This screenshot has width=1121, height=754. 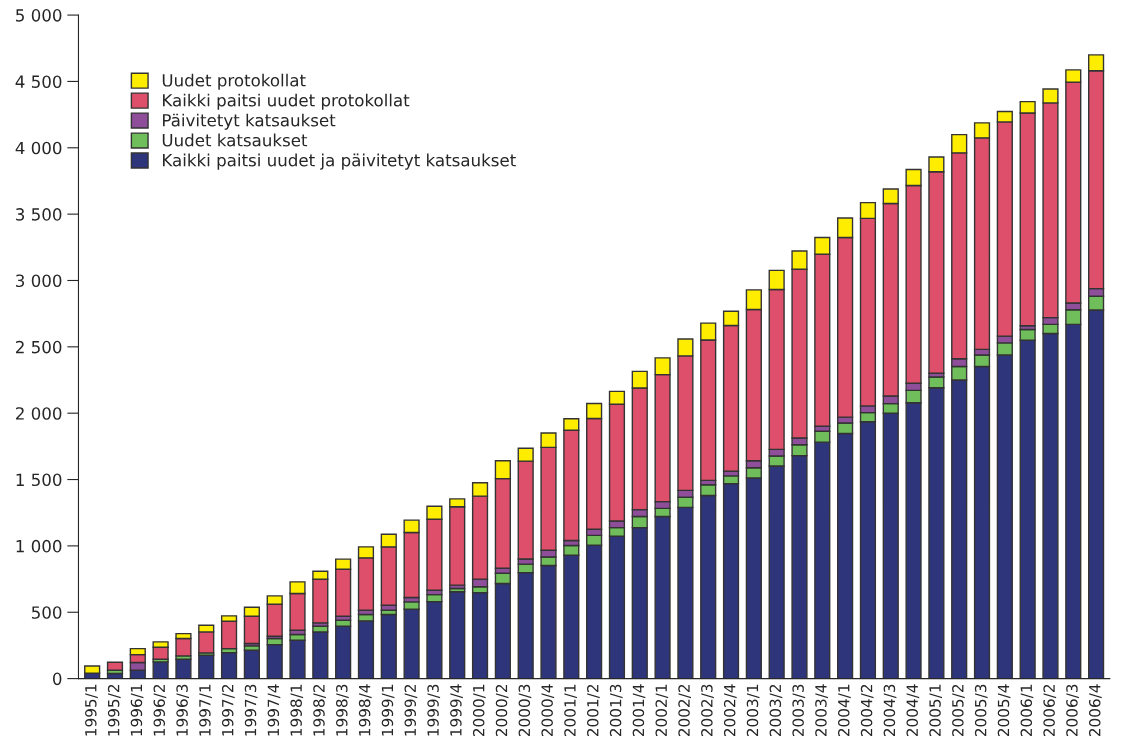 I want to click on y-tick-label: 4 500, so click(x=38, y=81).